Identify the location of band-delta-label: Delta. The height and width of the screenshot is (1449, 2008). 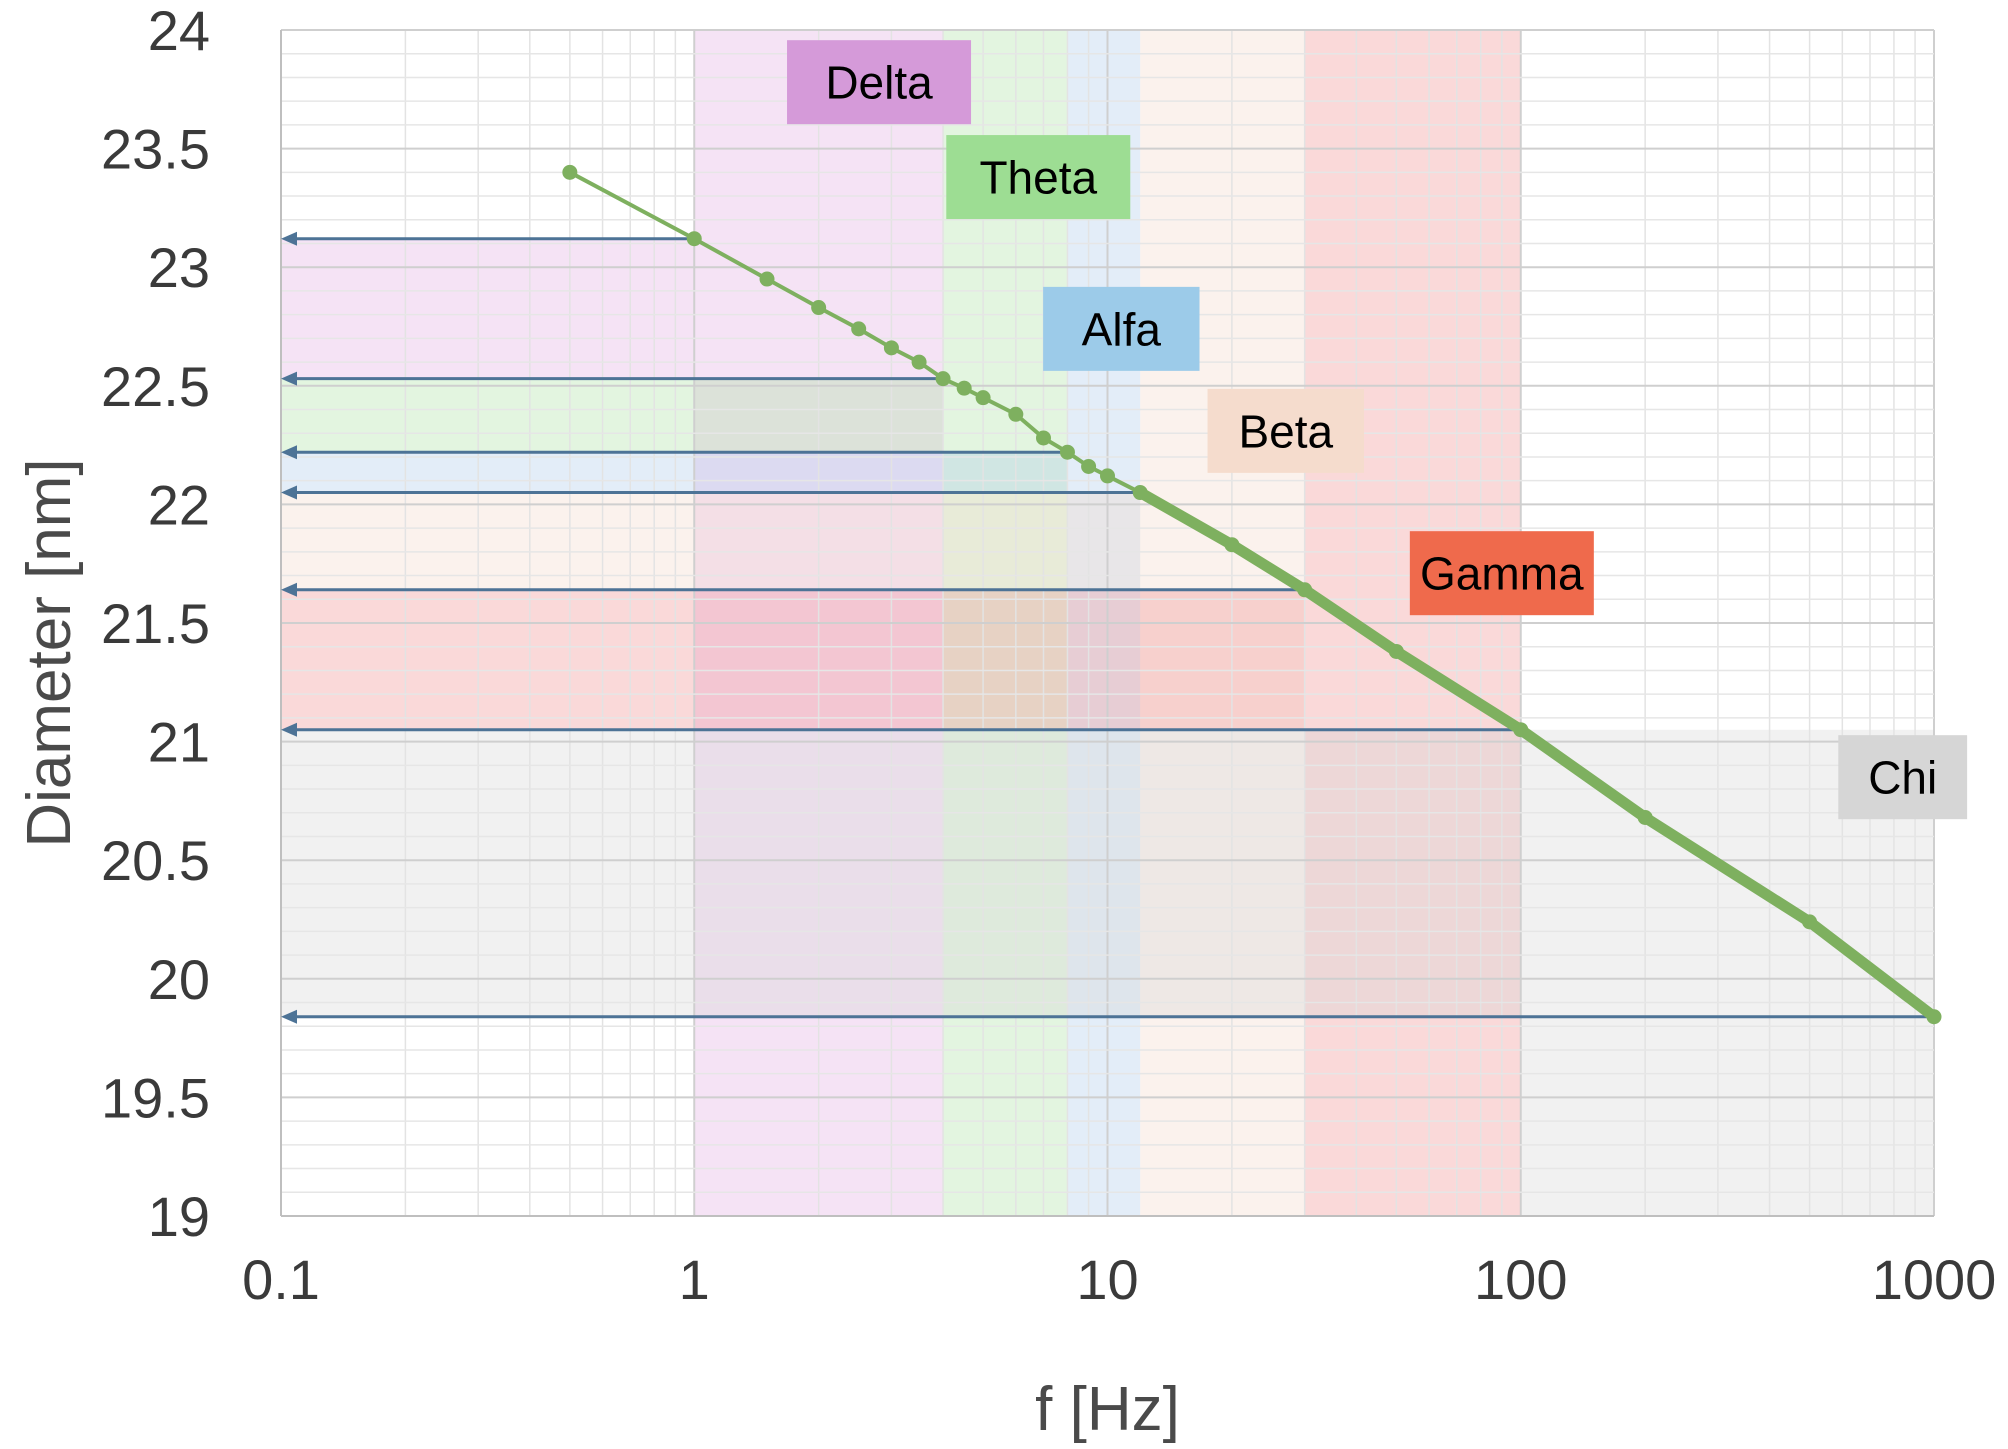
(879, 83).